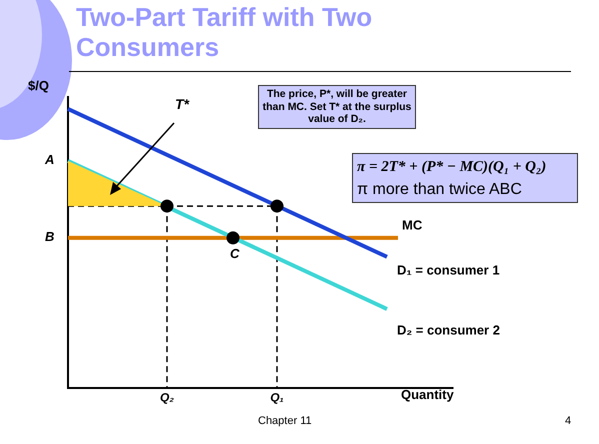 The height and width of the screenshot is (444, 599). What do you see at coordinates (167, 397) in the screenshot?
I see `x-tick-label: Q₂` at bounding box center [167, 397].